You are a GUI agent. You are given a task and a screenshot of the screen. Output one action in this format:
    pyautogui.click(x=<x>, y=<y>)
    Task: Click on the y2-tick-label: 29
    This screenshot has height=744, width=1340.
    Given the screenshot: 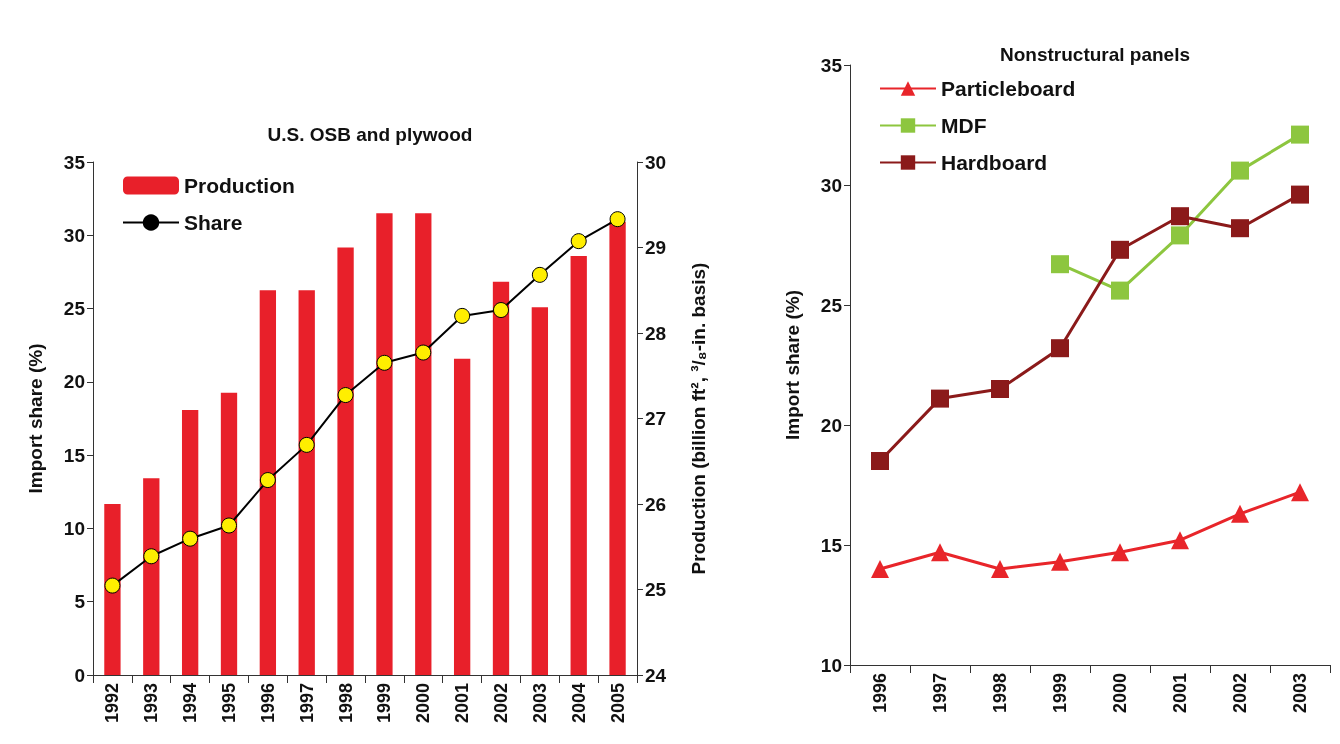 What is the action you would take?
    pyautogui.click(x=656, y=247)
    